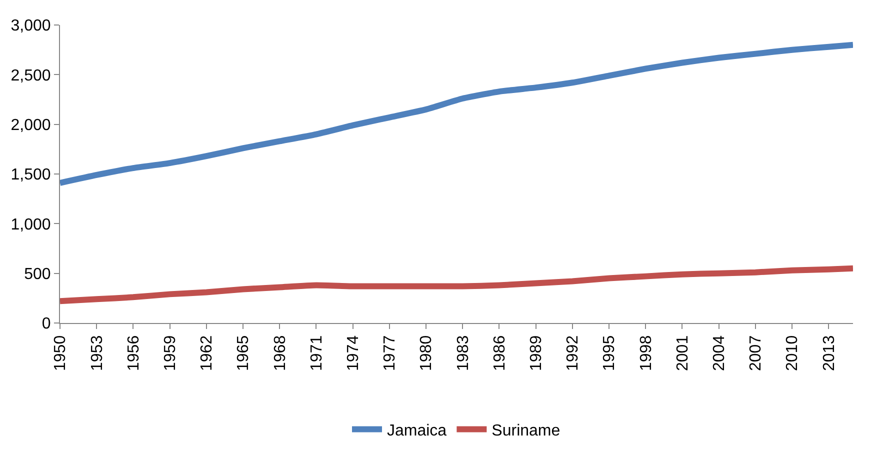  Describe the element at coordinates (30, 175) in the screenshot. I see `y-tick-label: 1,500` at that location.